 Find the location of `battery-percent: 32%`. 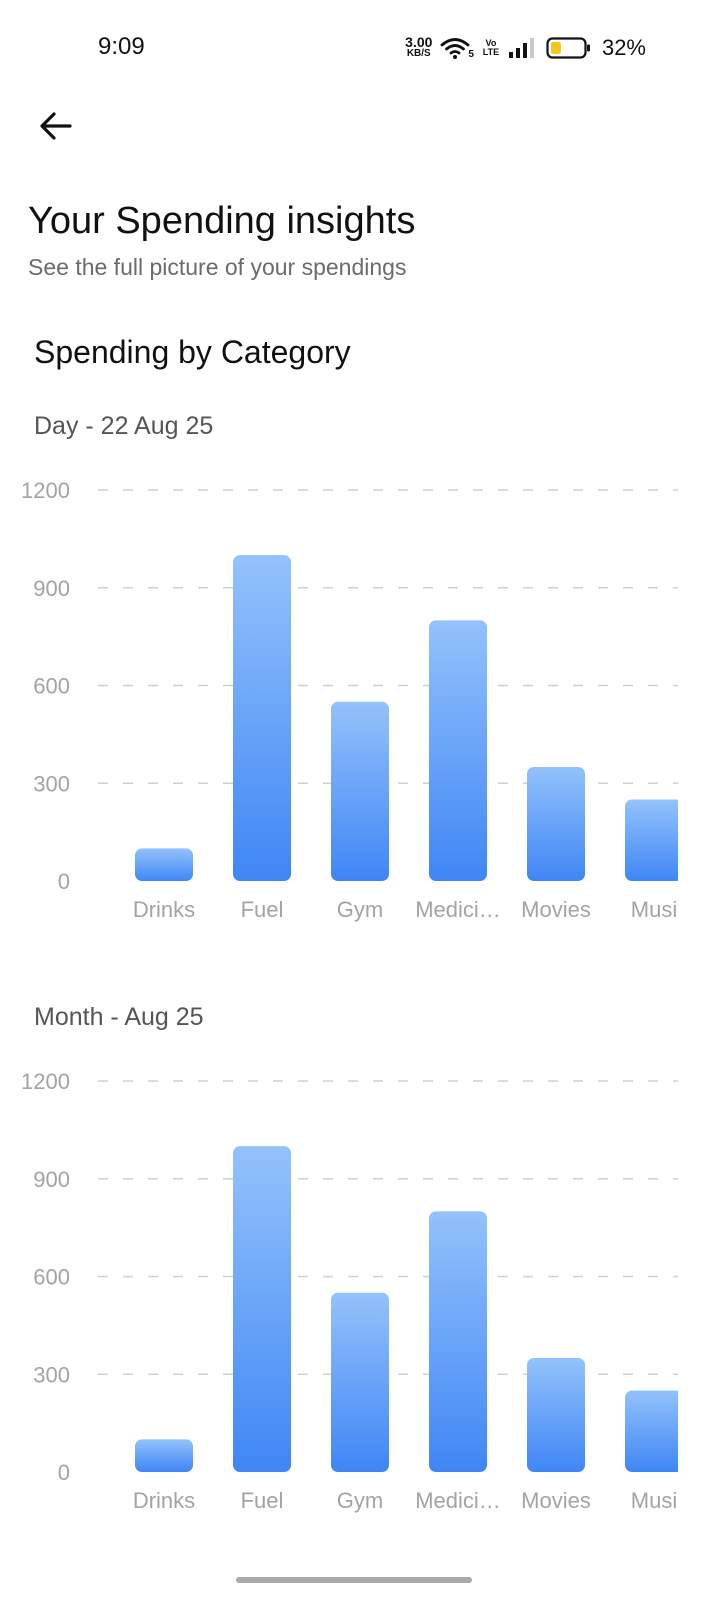

battery-percent: 32% is located at coordinates (623, 47).